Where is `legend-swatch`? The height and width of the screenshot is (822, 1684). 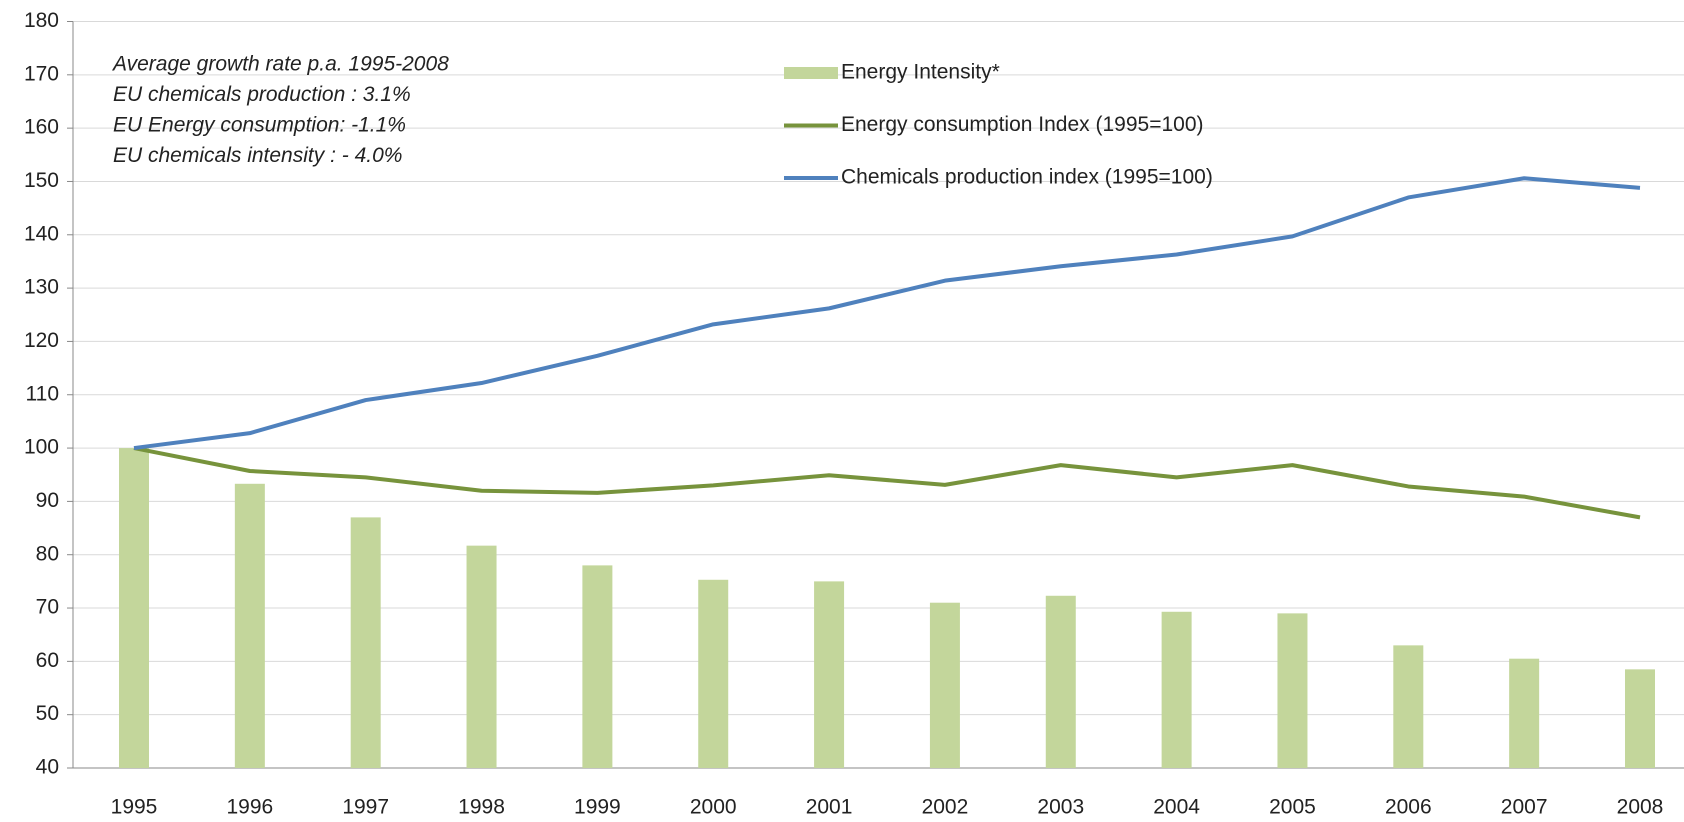 legend-swatch is located at coordinates (811, 73).